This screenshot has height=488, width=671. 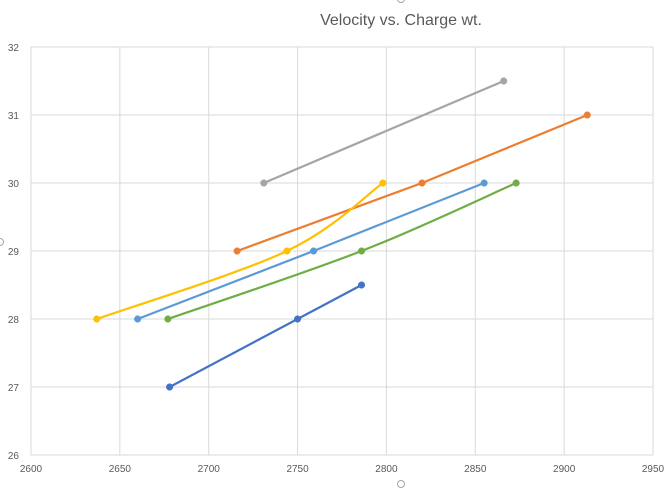 I want to click on x-tick-label: 2950, so click(x=653, y=469).